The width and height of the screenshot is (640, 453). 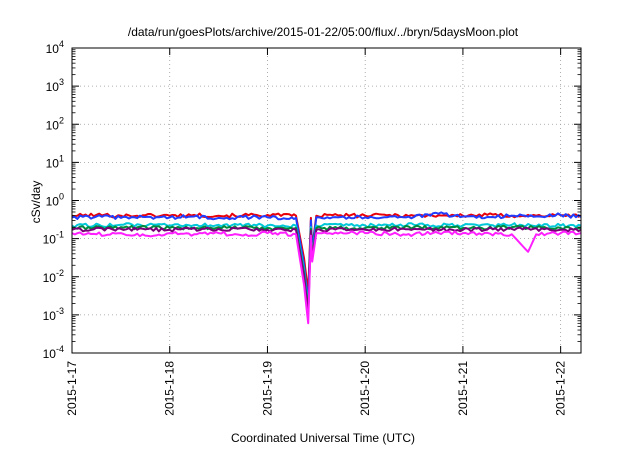 I want to click on y-tick-label: 10¹, so click(x=55, y=161).